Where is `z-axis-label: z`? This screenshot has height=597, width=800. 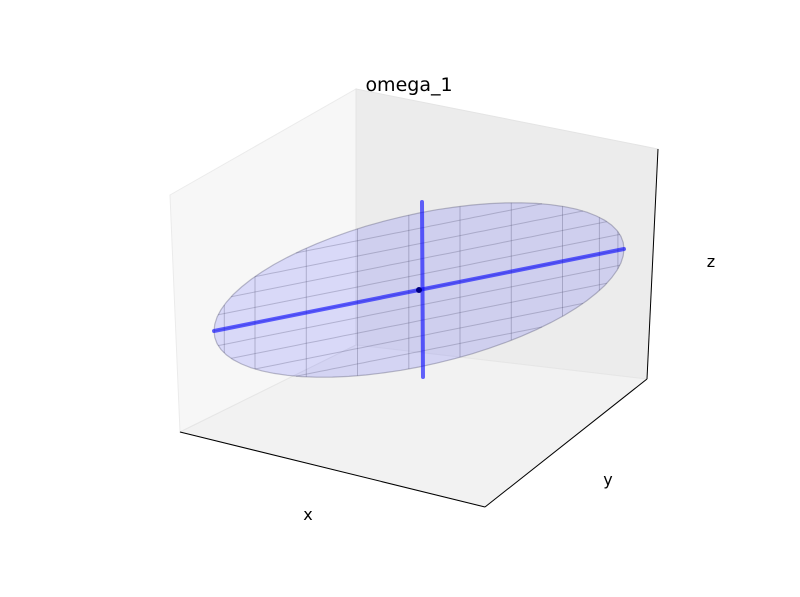
z-axis-label: z is located at coordinates (711, 261).